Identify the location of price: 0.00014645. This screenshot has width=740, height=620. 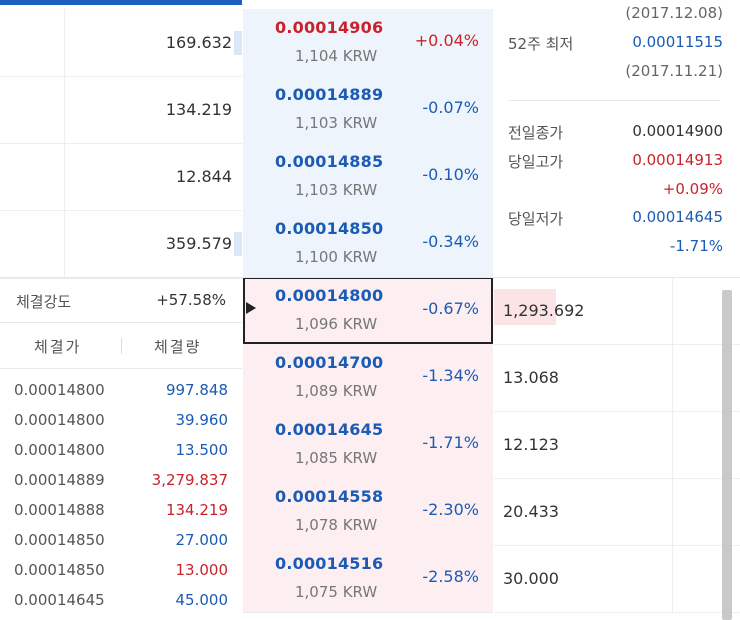
(329, 429).